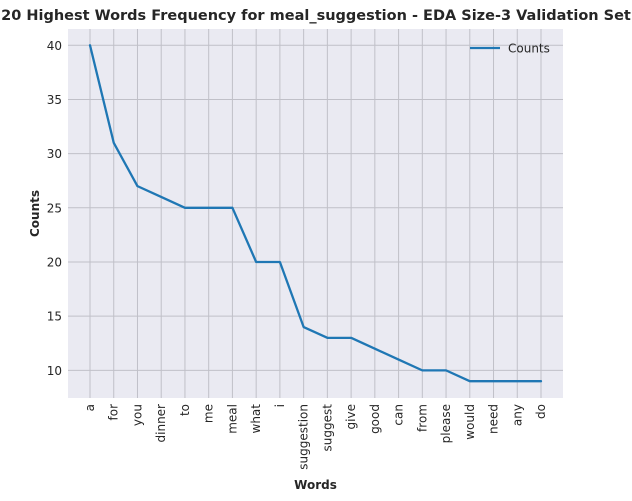  What do you see at coordinates (422, 418) in the screenshot?
I see `x-tick-label: from` at bounding box center [422, 418].